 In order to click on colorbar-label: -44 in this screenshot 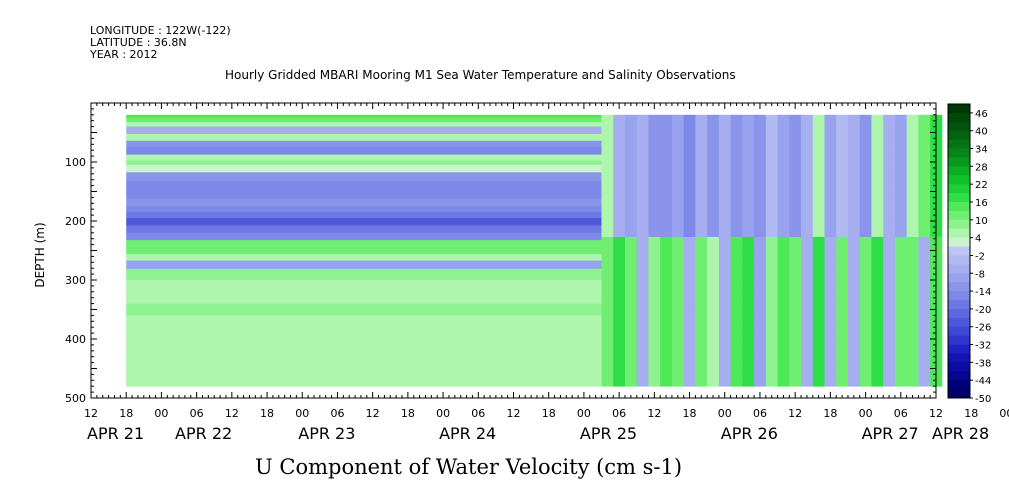, I will do `click(983, 381)`.